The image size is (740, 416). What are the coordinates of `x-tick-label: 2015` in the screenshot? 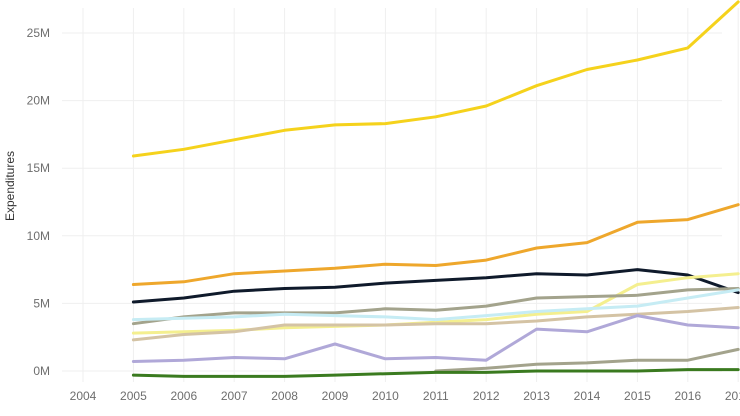 It's located at (637, 396).